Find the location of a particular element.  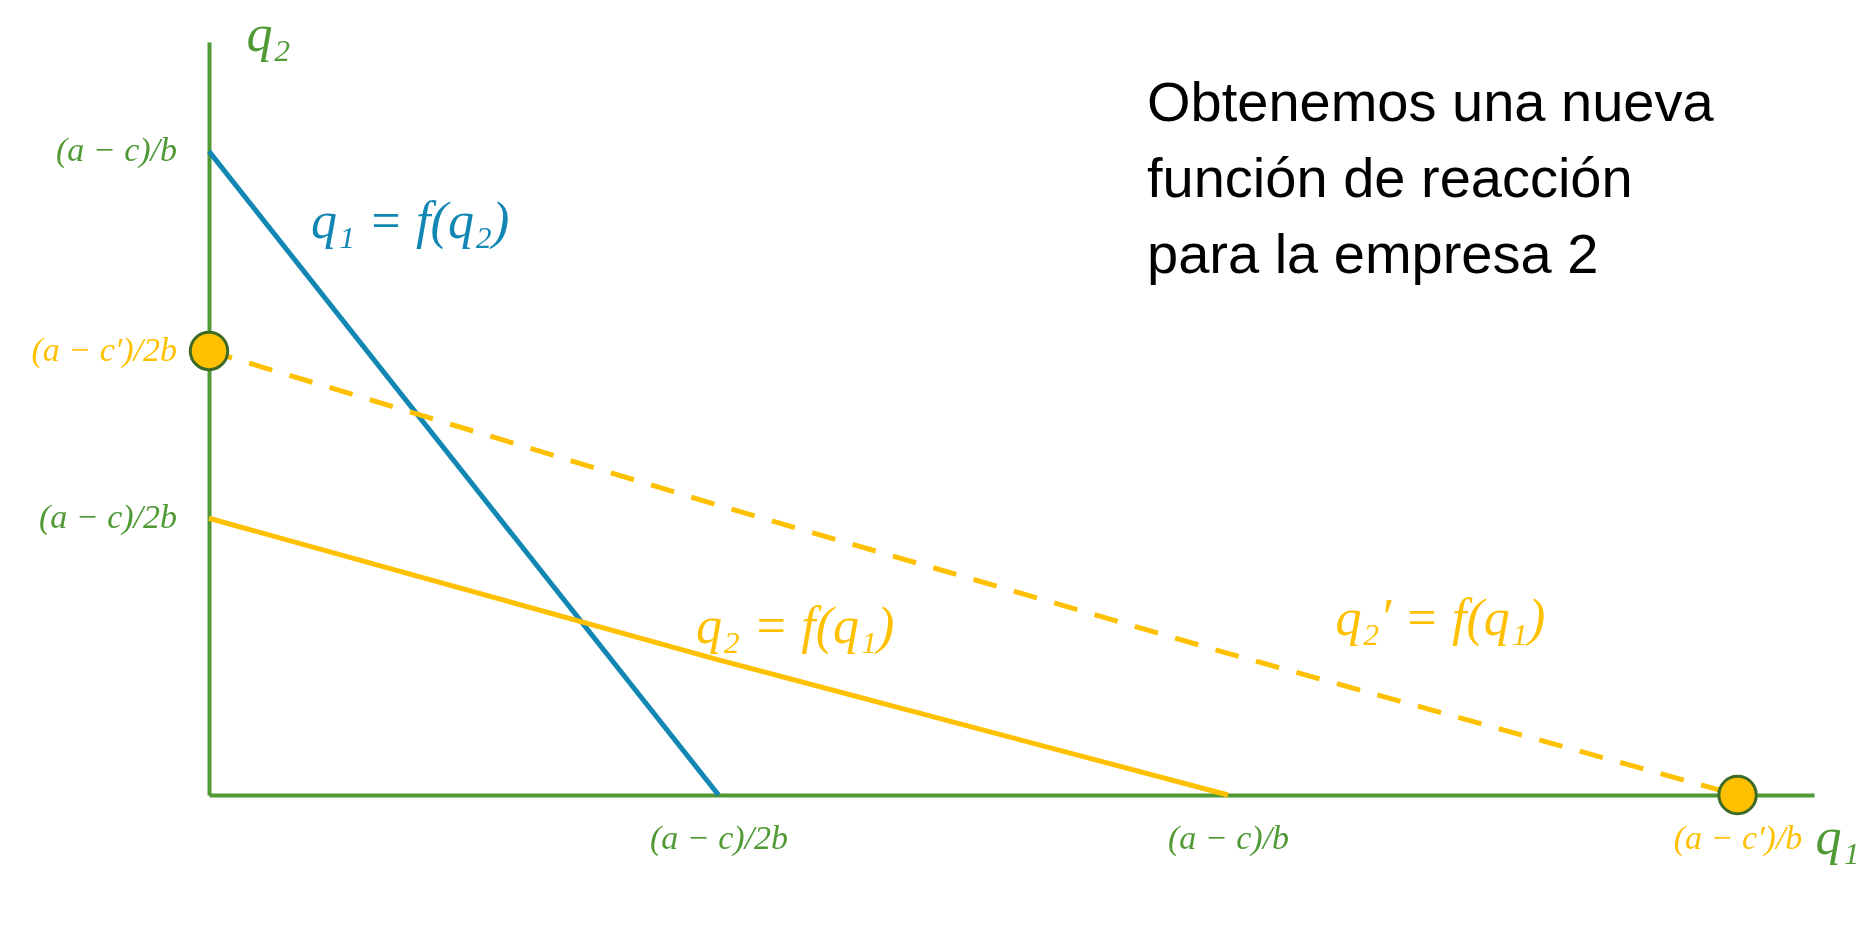

text: (a − c)/2b is located at coordinates (107, 517).